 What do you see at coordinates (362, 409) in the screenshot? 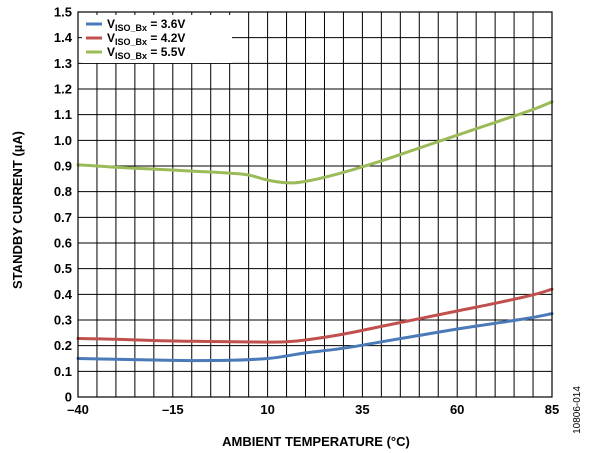
I see `x-tick-label: 35` at bounding box center [362, 409].